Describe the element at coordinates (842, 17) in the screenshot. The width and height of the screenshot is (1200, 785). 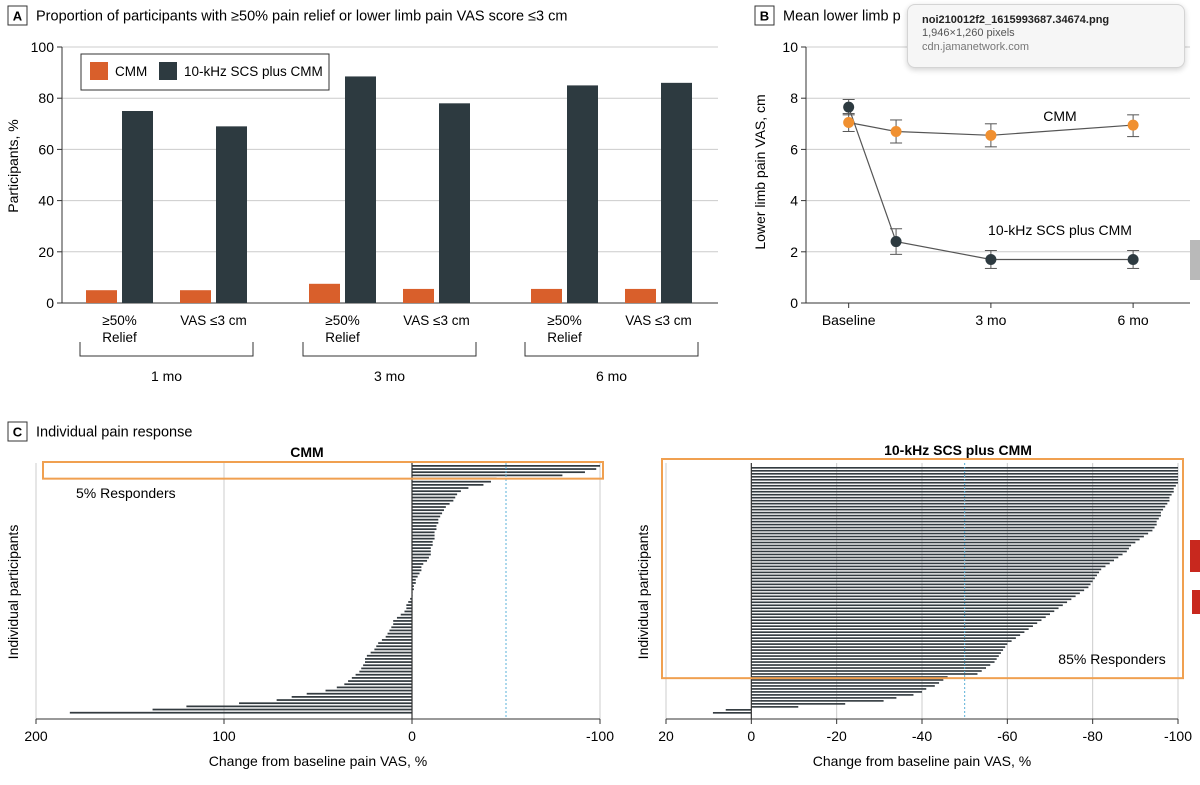
I see `panel-b-title: Mean lower limb p` at that location.